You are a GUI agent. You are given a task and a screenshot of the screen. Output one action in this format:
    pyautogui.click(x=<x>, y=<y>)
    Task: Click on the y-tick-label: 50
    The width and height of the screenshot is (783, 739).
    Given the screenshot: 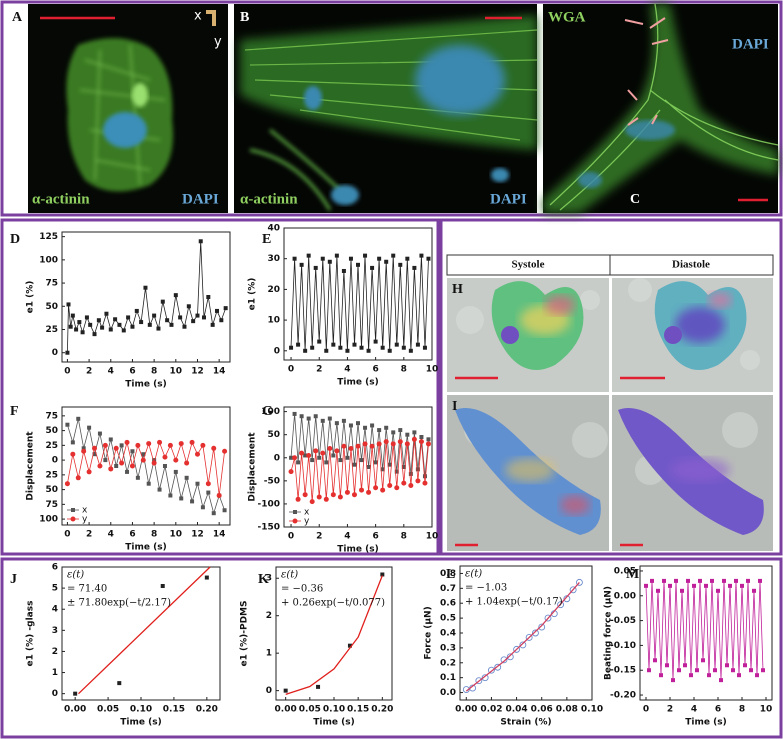 What is the action you would take?
    pyautogui.click(x=51, y=431)
    